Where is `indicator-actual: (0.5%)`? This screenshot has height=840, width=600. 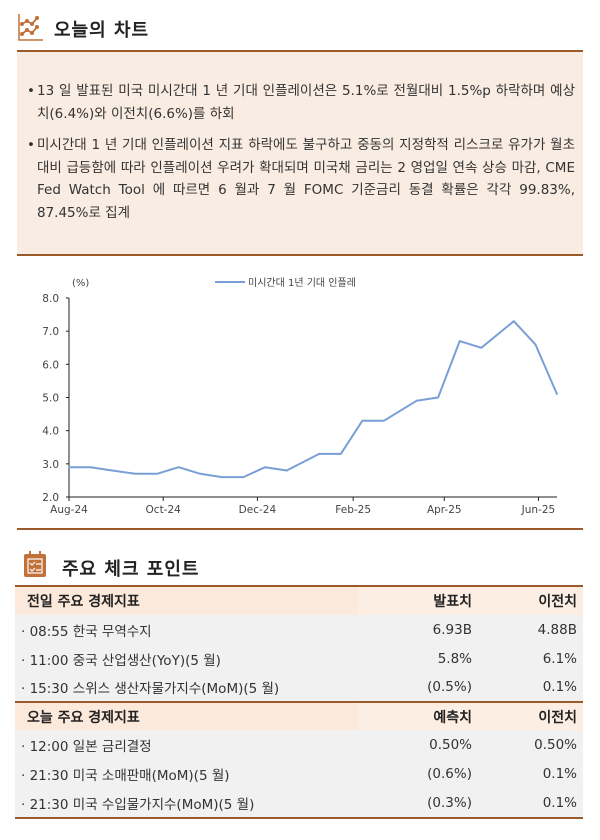 indicator-actual: (0.5%) is located at coordinates (418, 687).